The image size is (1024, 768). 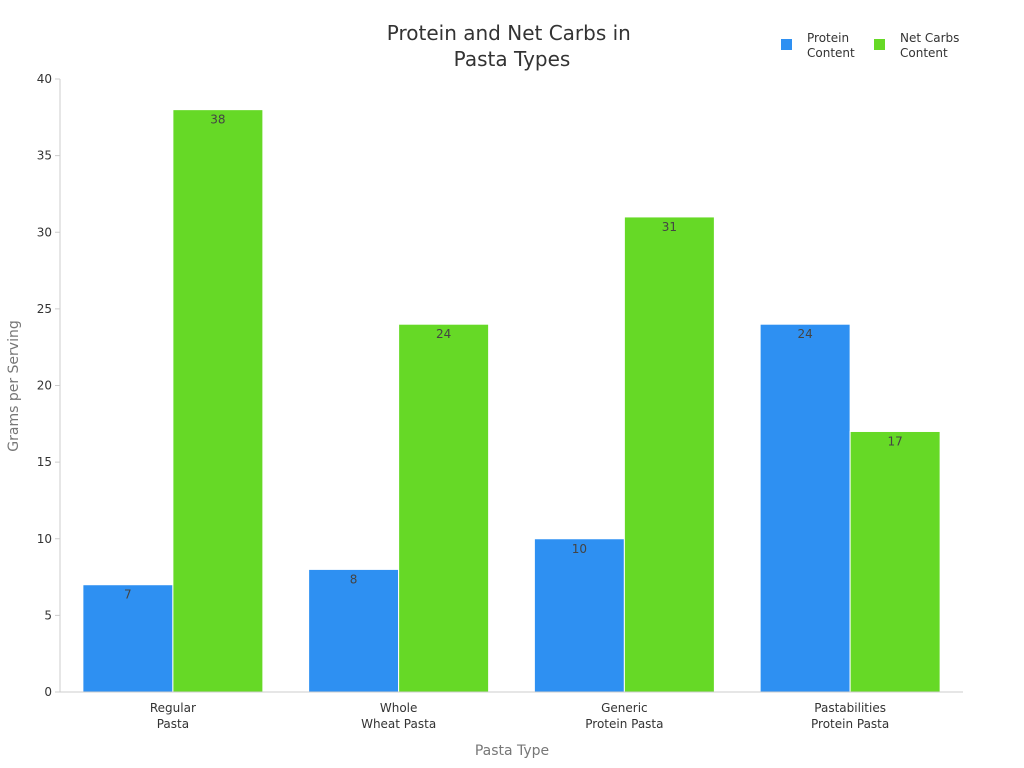 I want to click on y-tick-label: 20, so click(x=44, y=386).